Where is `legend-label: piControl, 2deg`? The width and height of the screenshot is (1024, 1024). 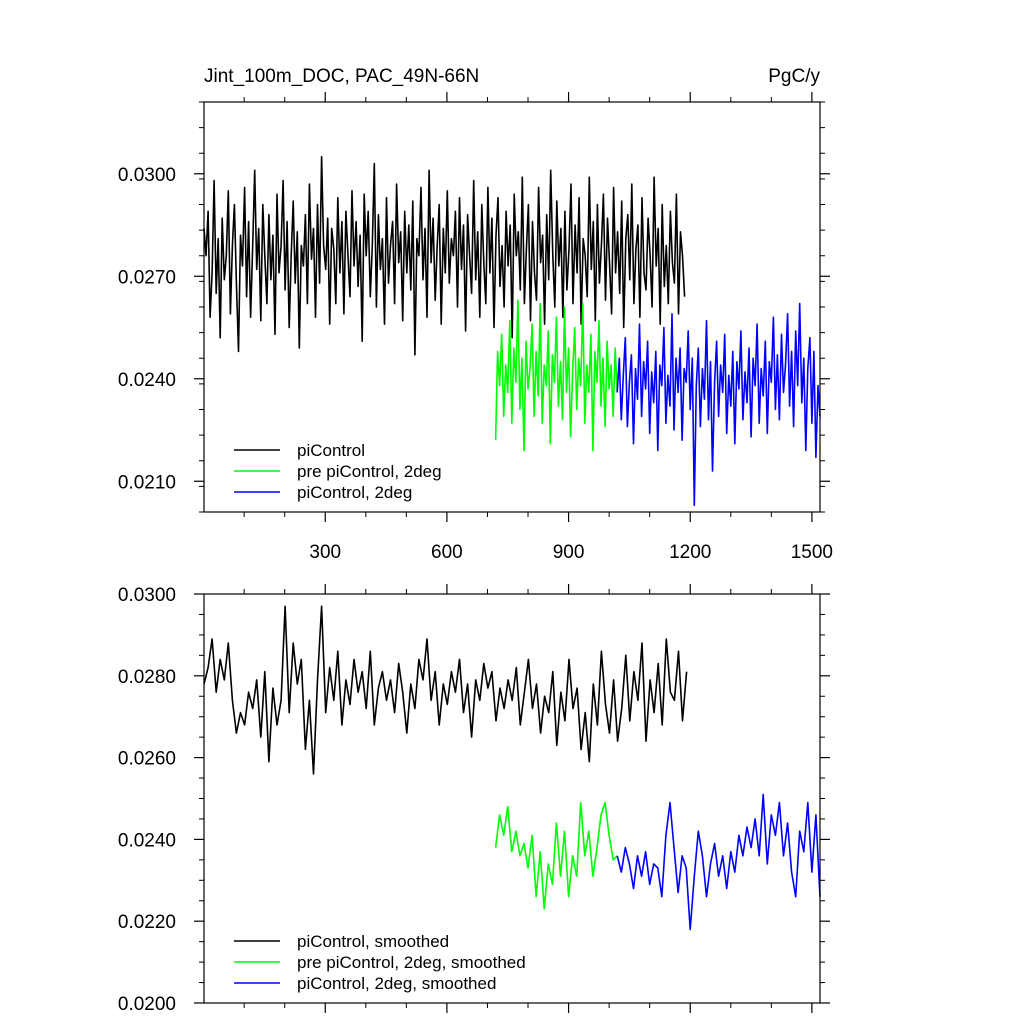
legend-label: piControl, 2deg is located at coordinates (354, 492).